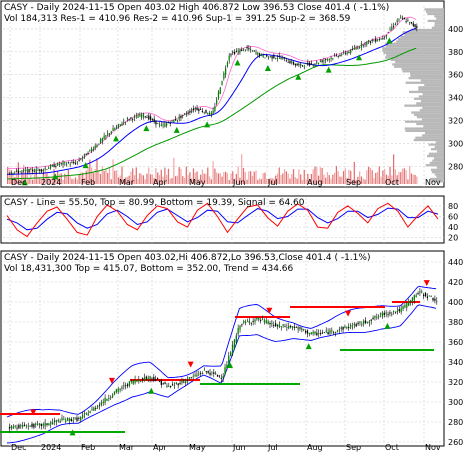  I want to click on trend-x-tick-label: Jul, so click(272, 447).